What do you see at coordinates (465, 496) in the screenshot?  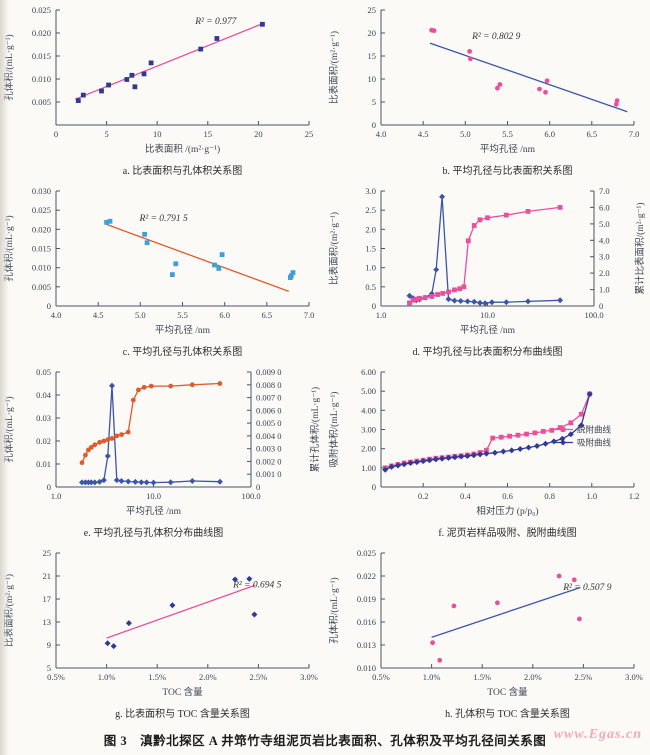 I see `svg-text: 0.4` at bounding box center [465, 496].